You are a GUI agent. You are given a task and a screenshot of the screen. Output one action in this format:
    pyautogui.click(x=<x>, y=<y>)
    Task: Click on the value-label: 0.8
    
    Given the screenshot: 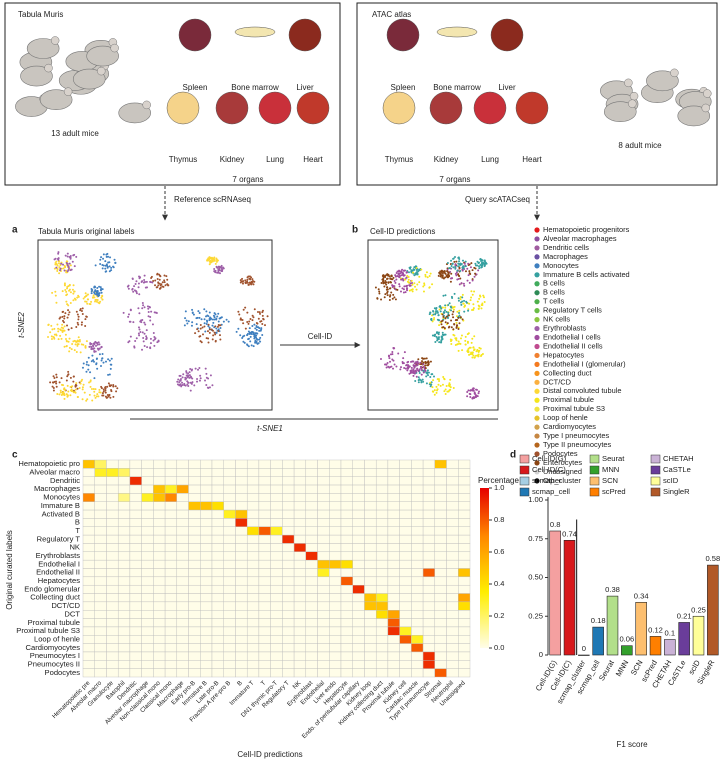 What is the action you would take?
    pyautogui.click(x=555, y=524)
    